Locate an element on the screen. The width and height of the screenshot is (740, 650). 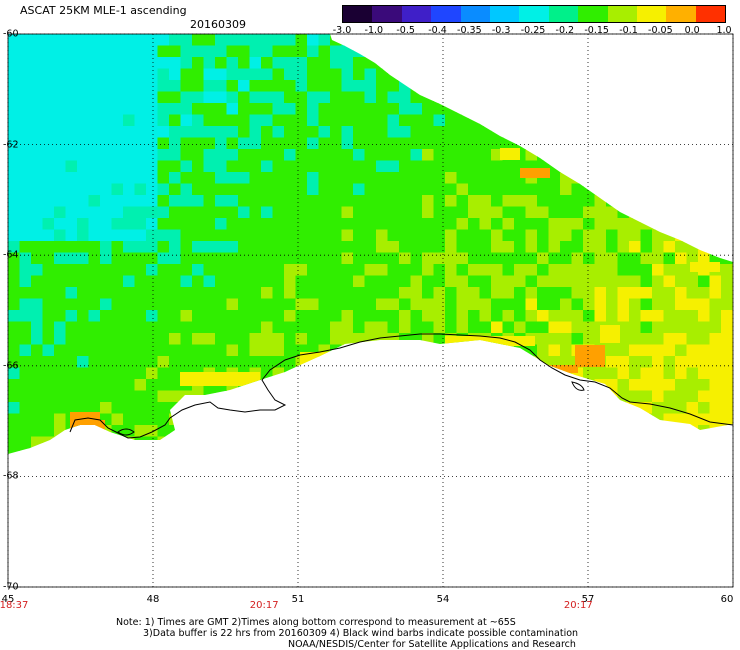
latitude-tick: -70 is located at coordinates (11, 587).